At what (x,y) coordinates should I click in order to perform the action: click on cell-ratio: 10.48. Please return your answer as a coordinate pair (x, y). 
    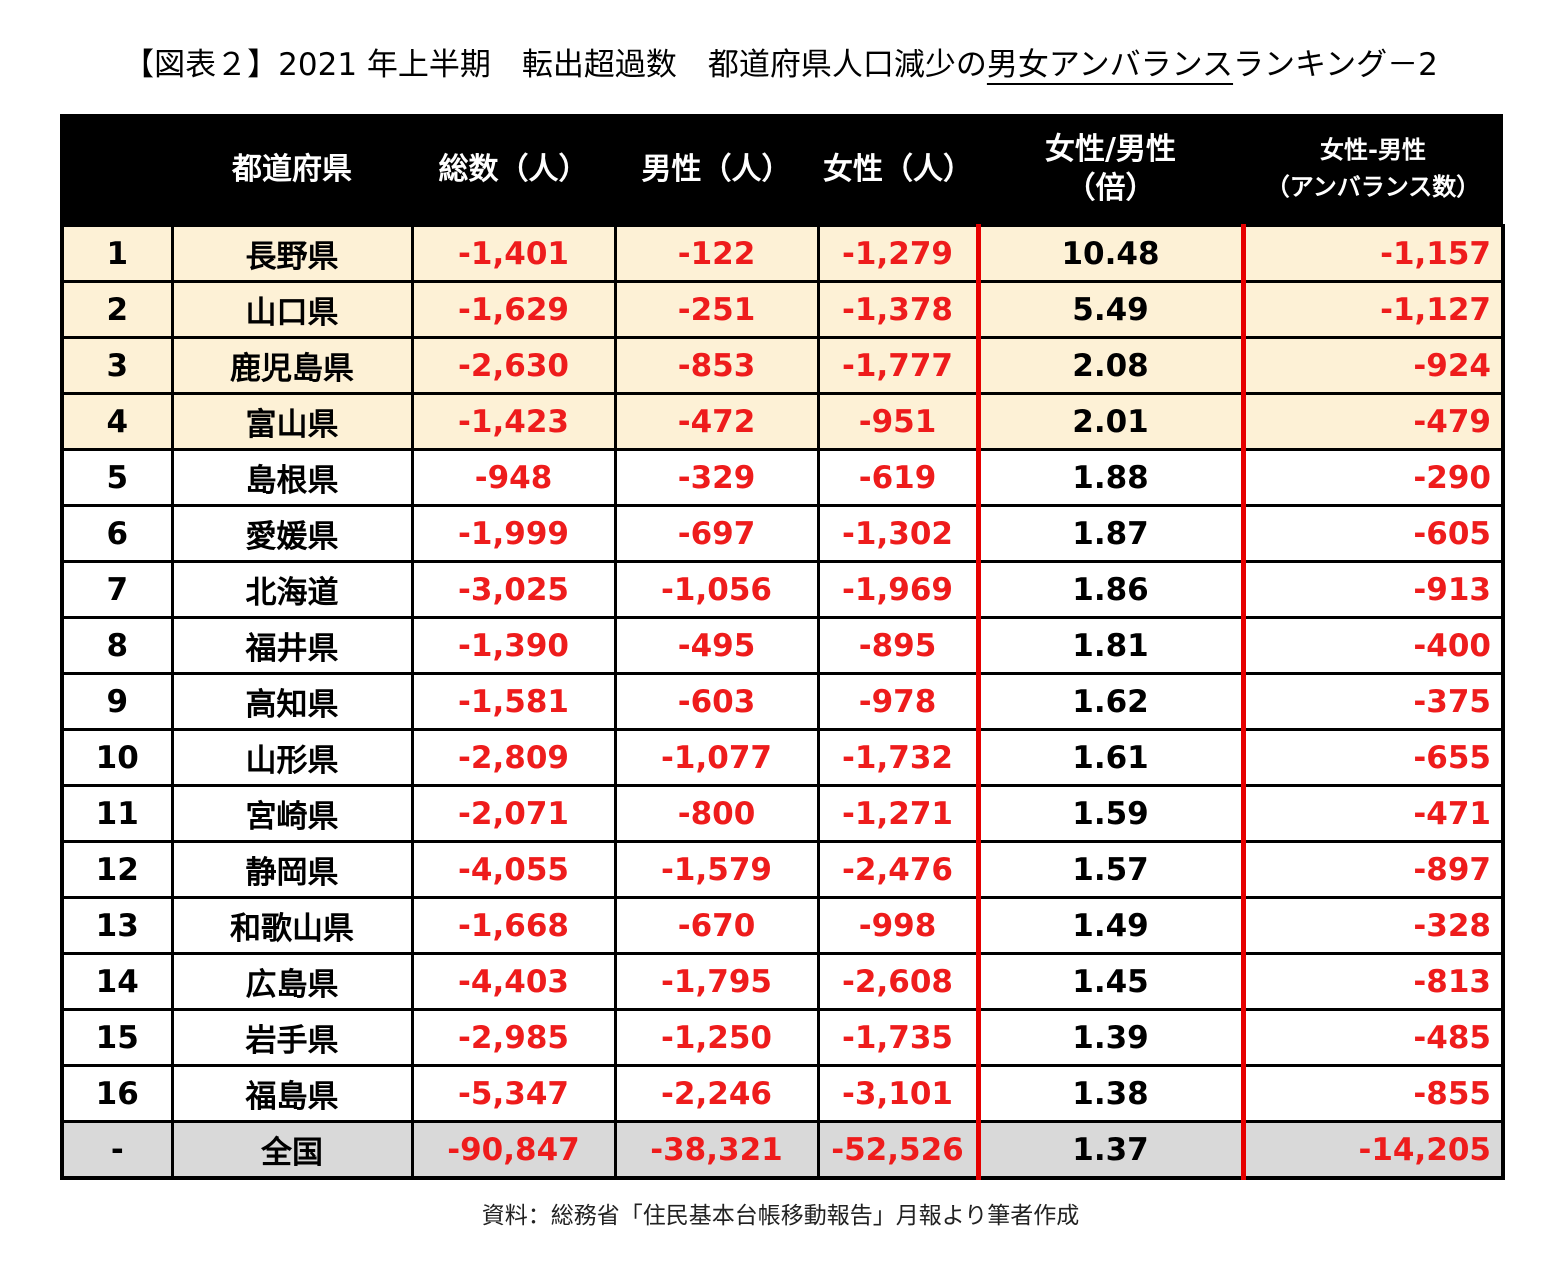
    Looking at the image, I should click on (1109, 253).